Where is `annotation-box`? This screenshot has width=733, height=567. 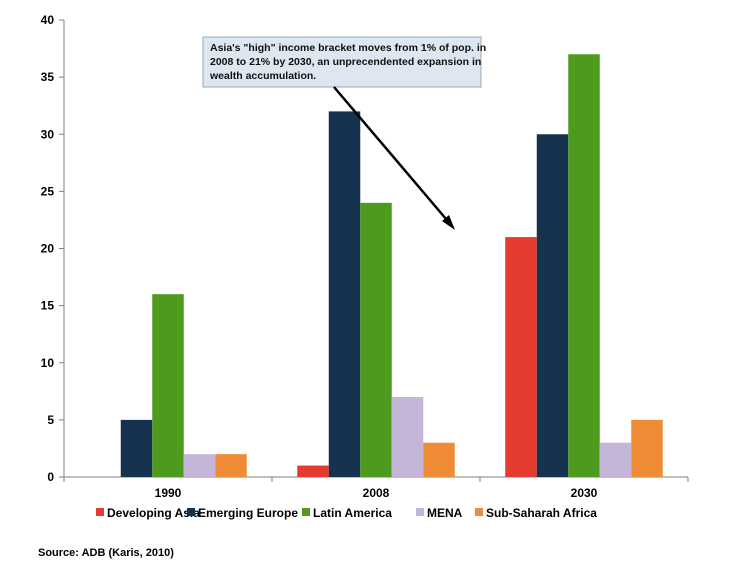
annotation-box is located at coordinates (342, 62).